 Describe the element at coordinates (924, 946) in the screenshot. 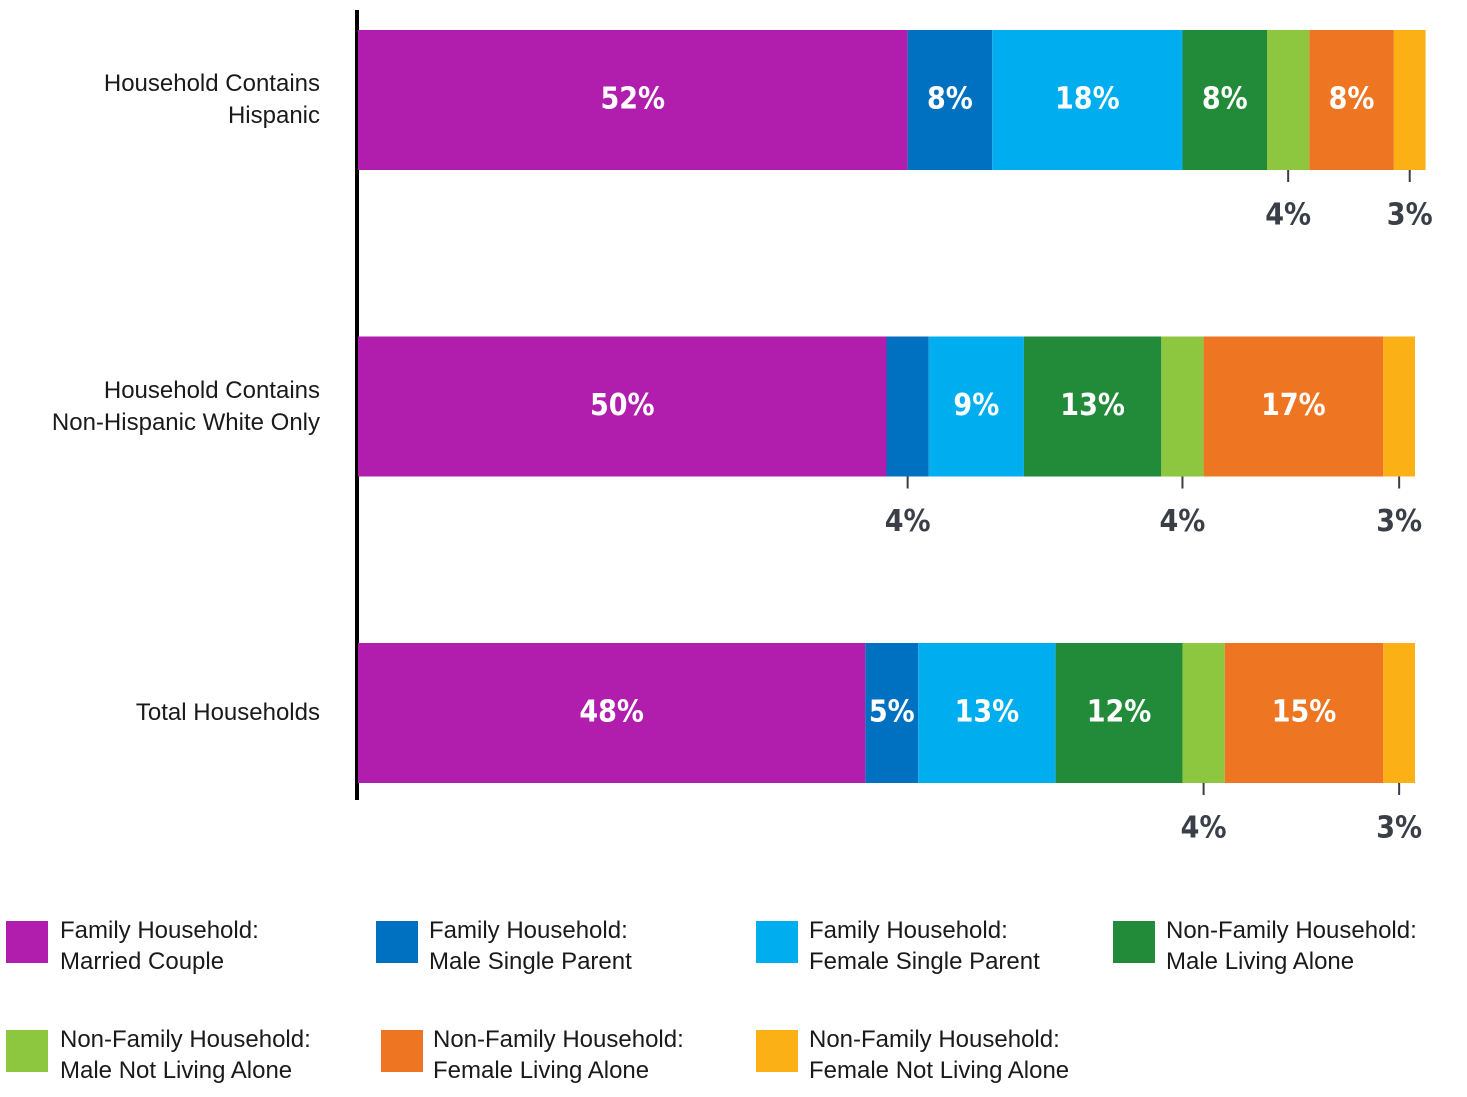

I see `legend-label: Family Household: Female Single Parent` at that location.